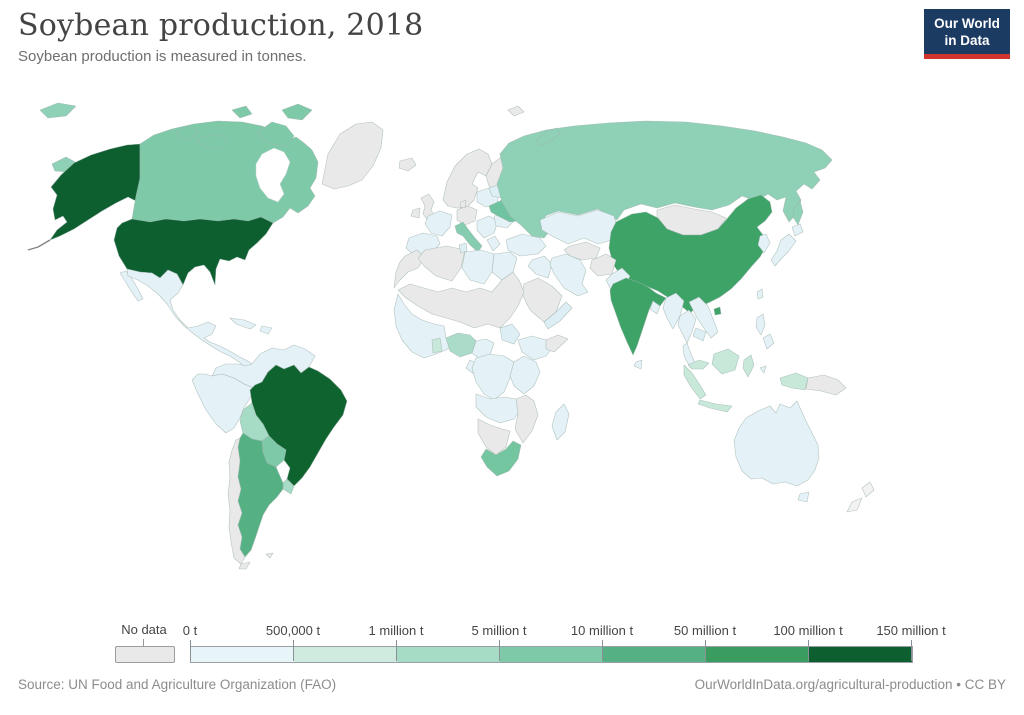  I want to click on country-canada-victoria-island, so click(212, 141).